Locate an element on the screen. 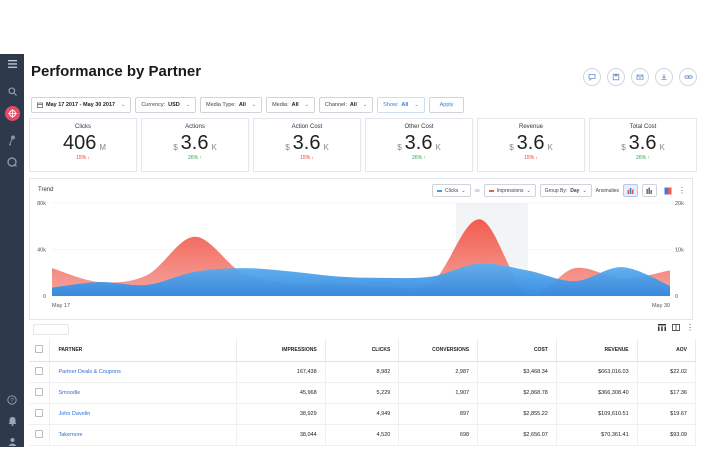 The image size is (715, 451). partner-name: Partner Deals & Coupons is located at coordinates (143, 372).